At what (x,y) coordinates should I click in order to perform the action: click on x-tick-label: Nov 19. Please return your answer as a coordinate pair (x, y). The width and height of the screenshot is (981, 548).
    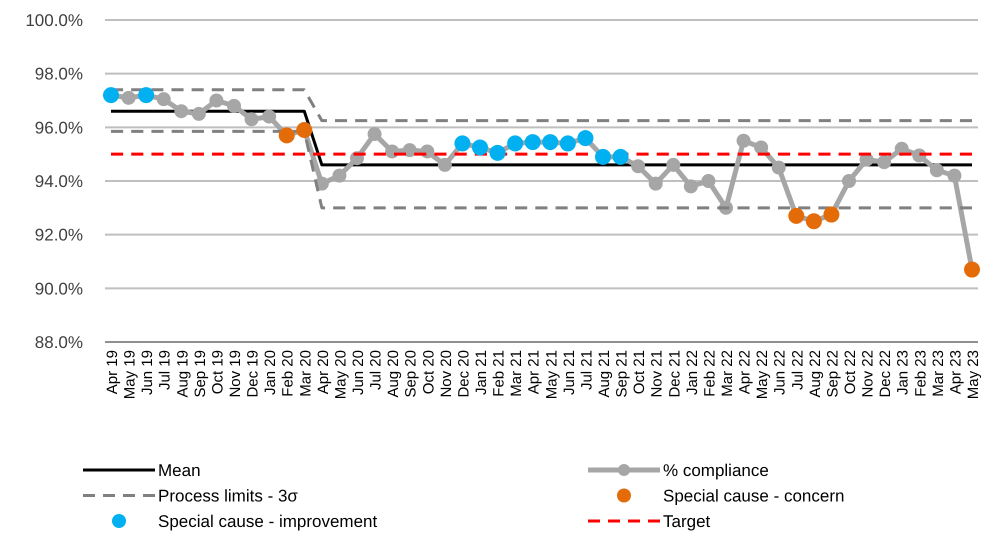
    Looking at the image, I should click on (235, 374).